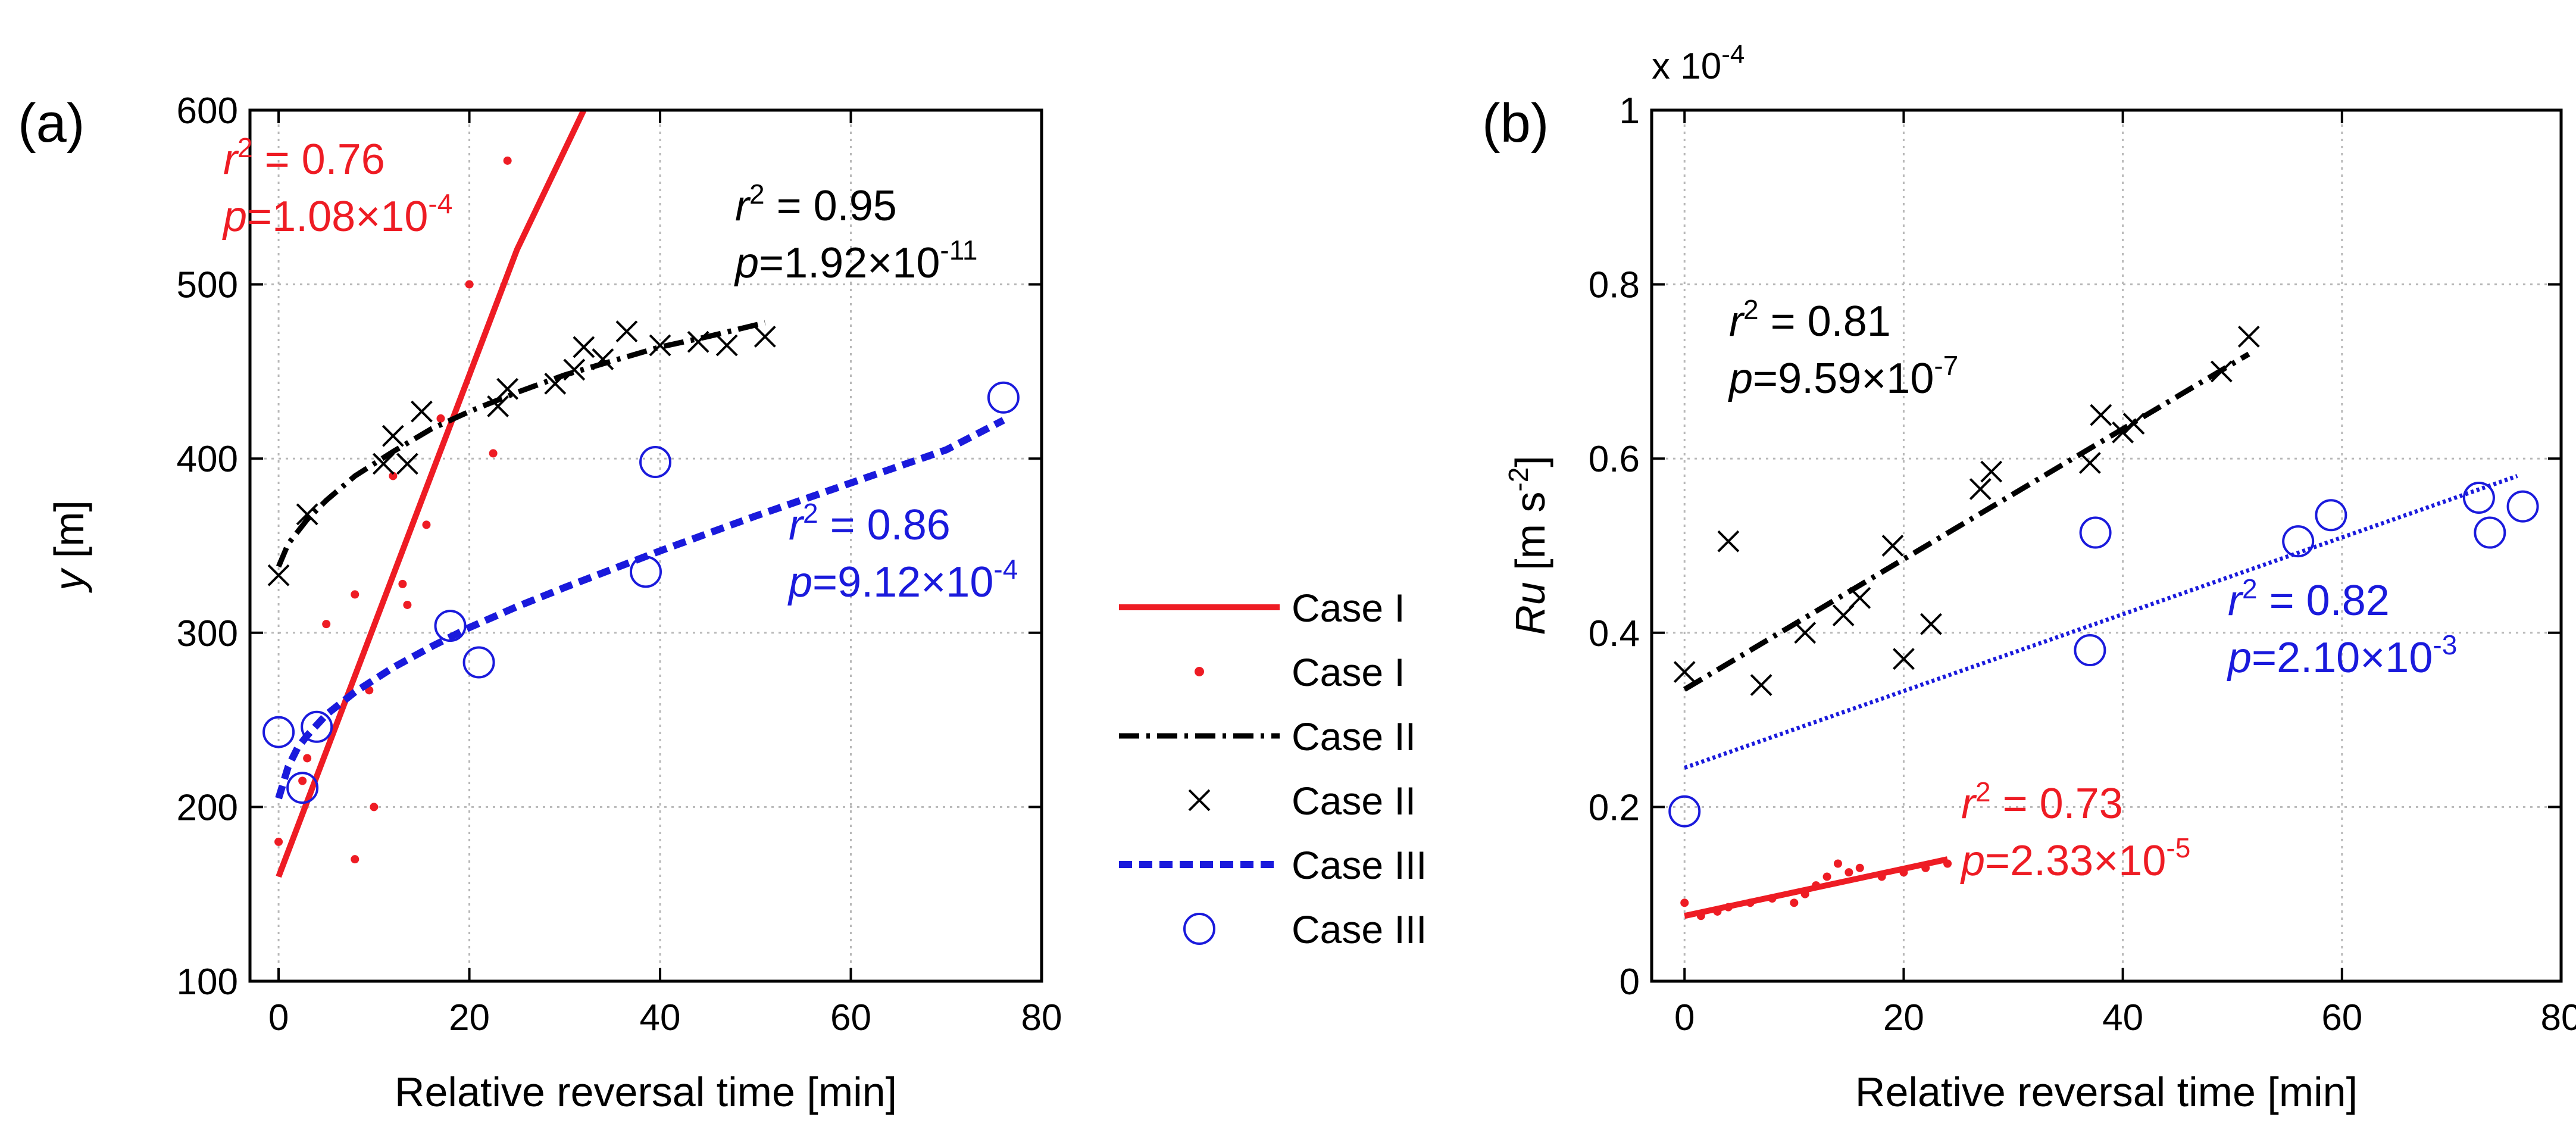  I want to click on y-tick-label: 500, so click(207, 285).